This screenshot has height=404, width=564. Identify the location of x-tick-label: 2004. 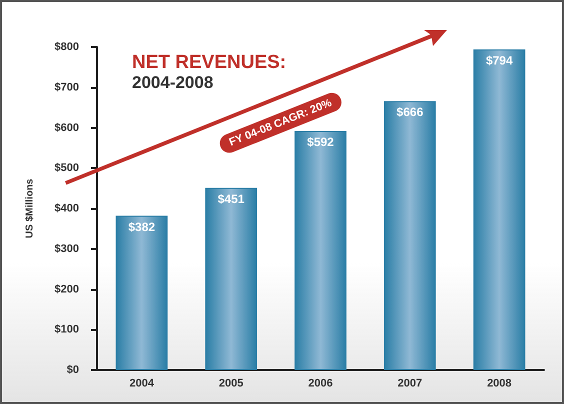
(142, 384).